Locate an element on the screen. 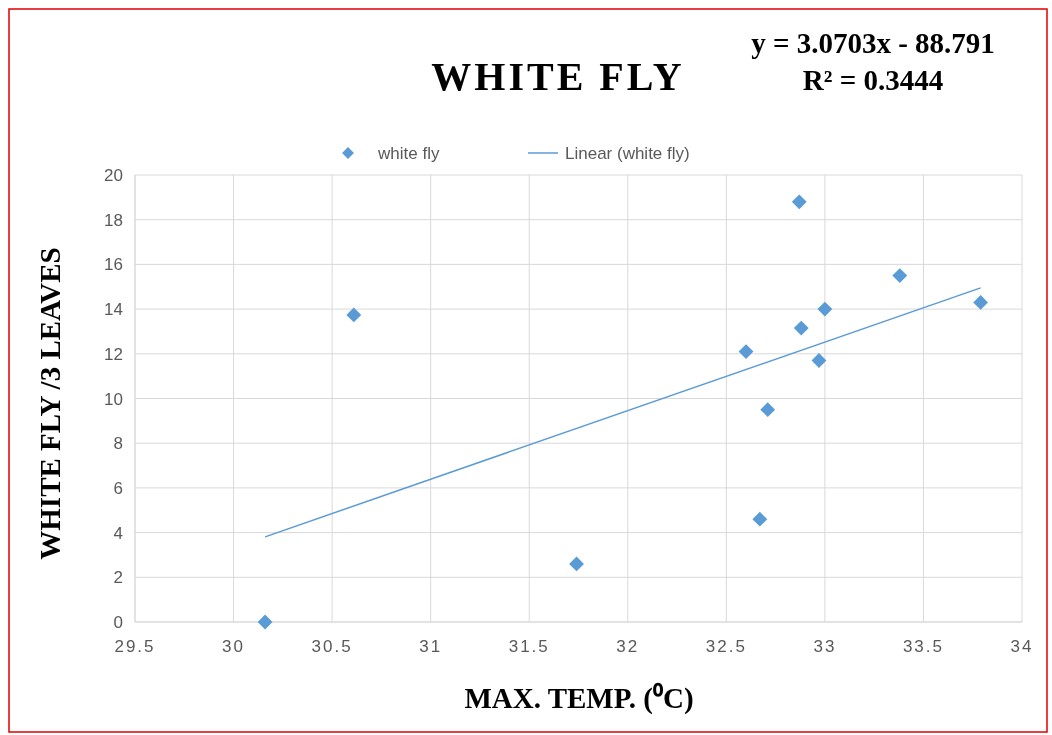 The image size is (1052, 735). chart-title: WHITE FLY is located at coordinates (558, 76).